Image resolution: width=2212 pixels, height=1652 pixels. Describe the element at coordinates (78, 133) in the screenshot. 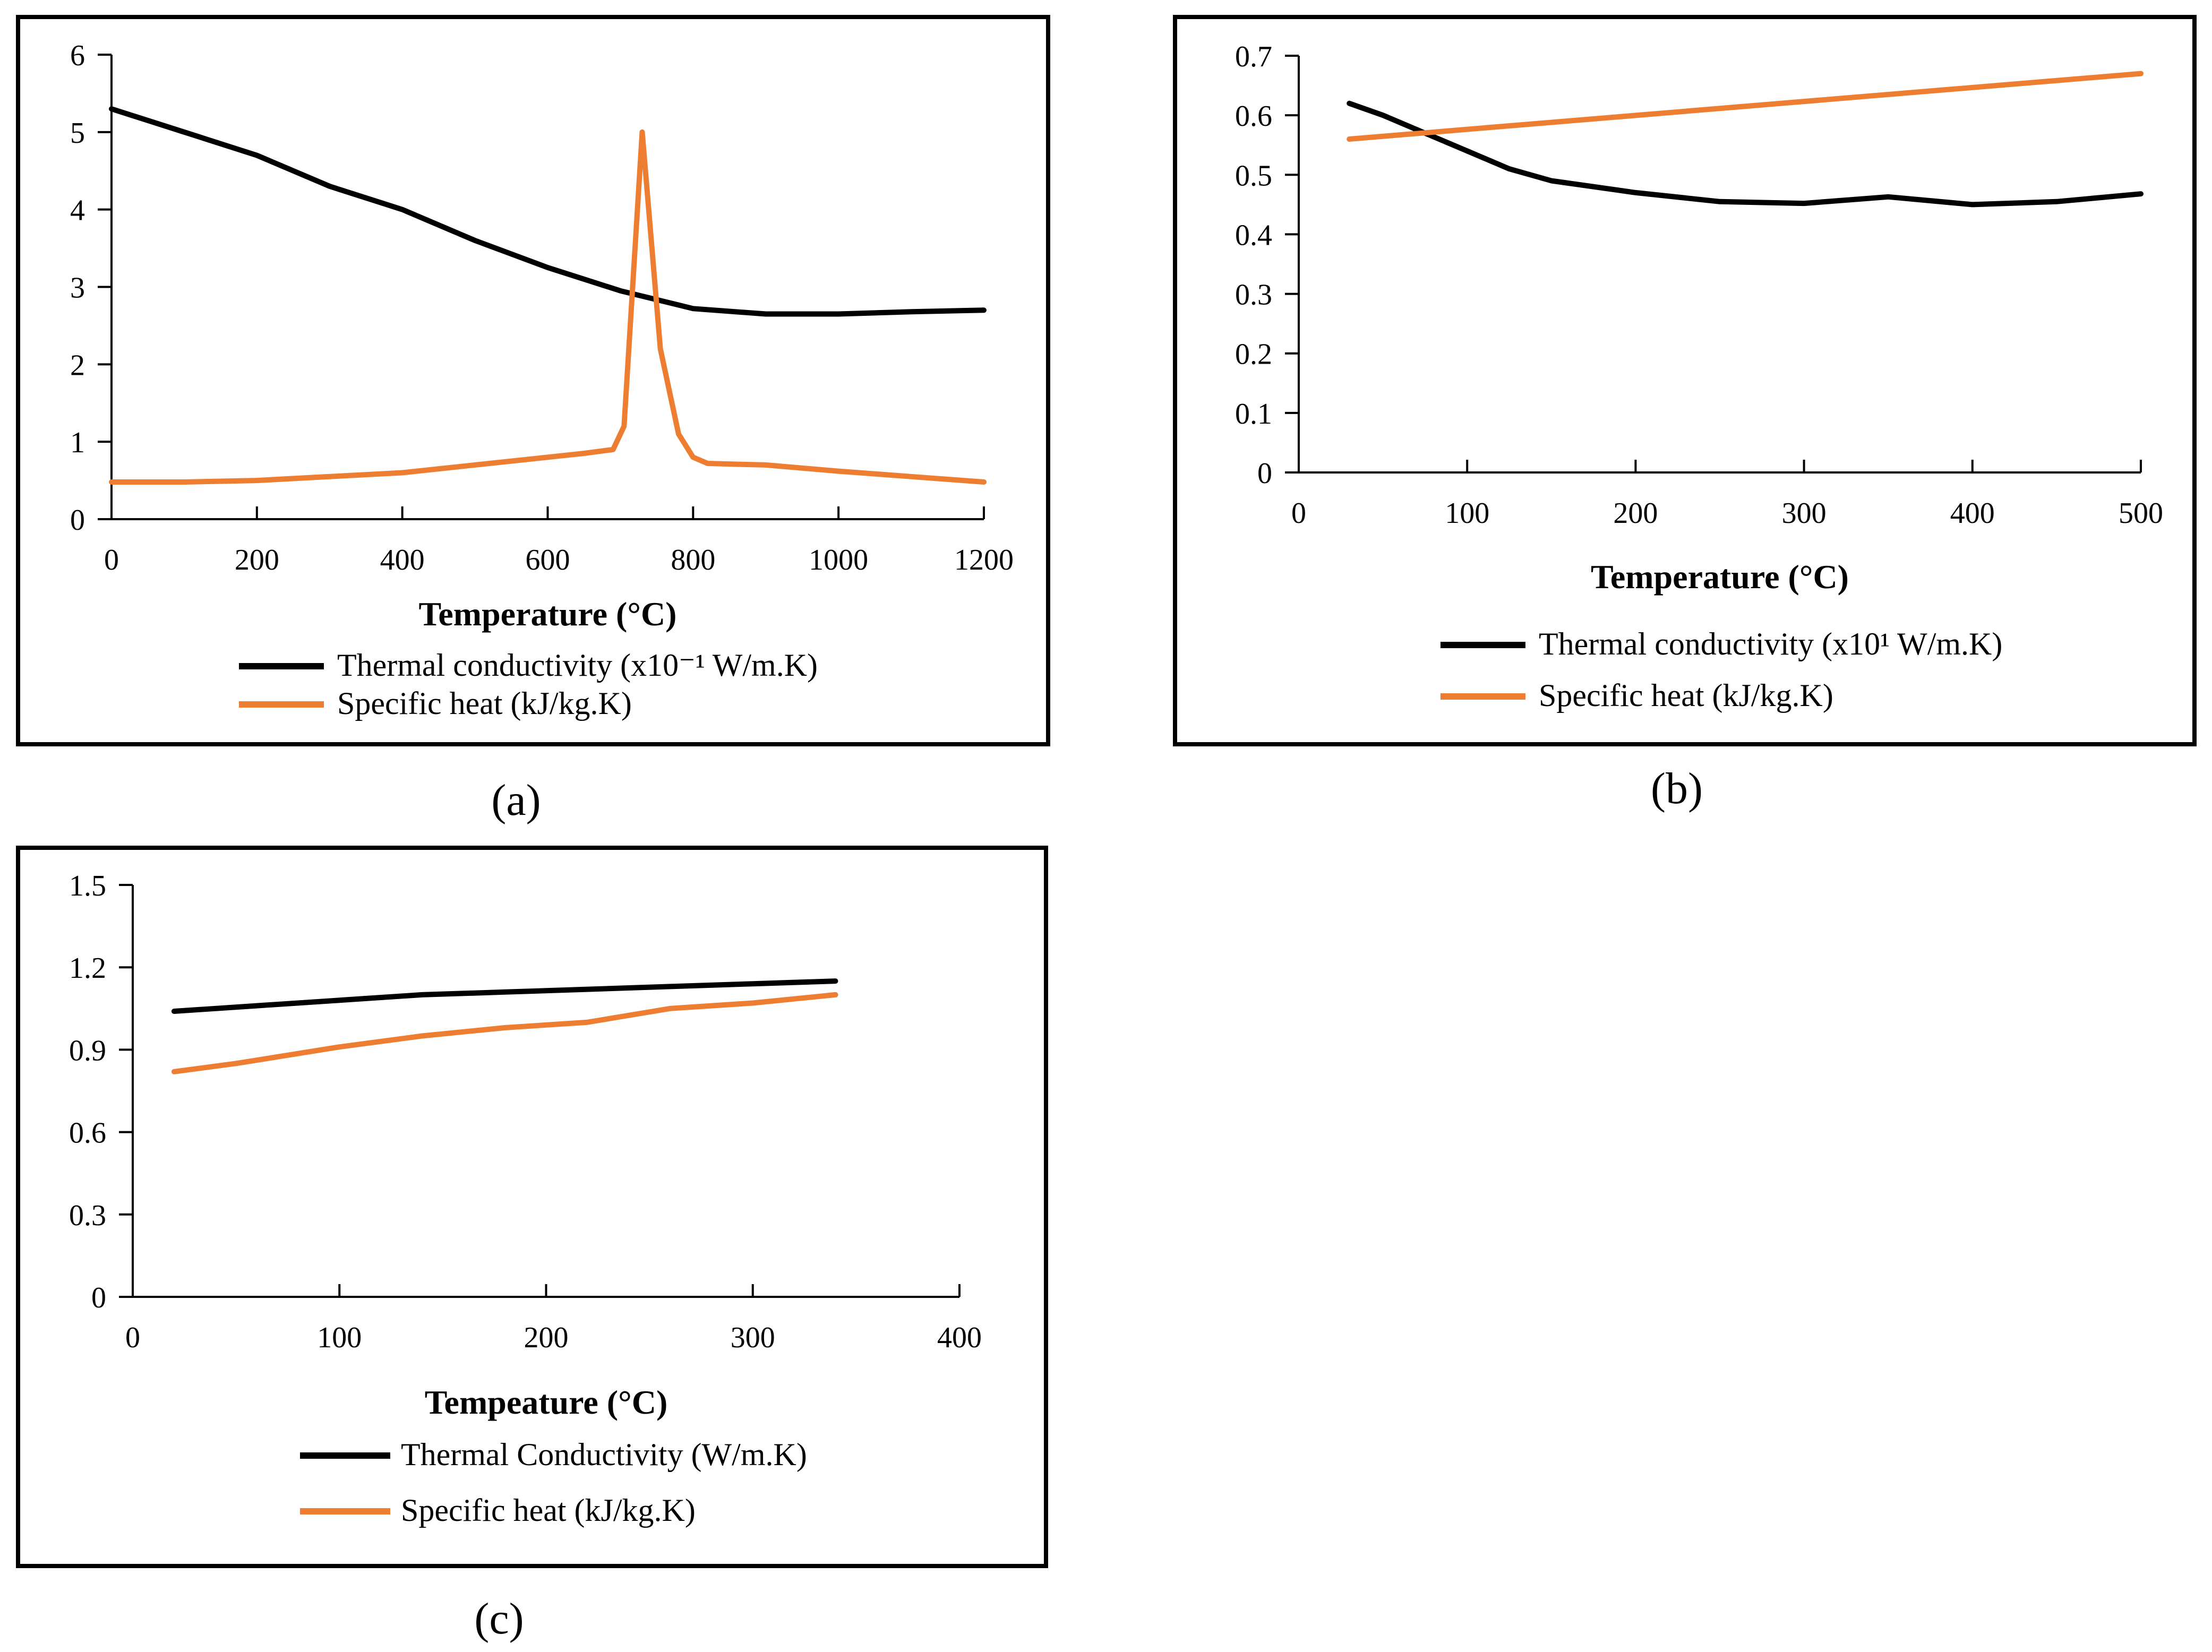

I see `y-tick-label: 5` at that location.